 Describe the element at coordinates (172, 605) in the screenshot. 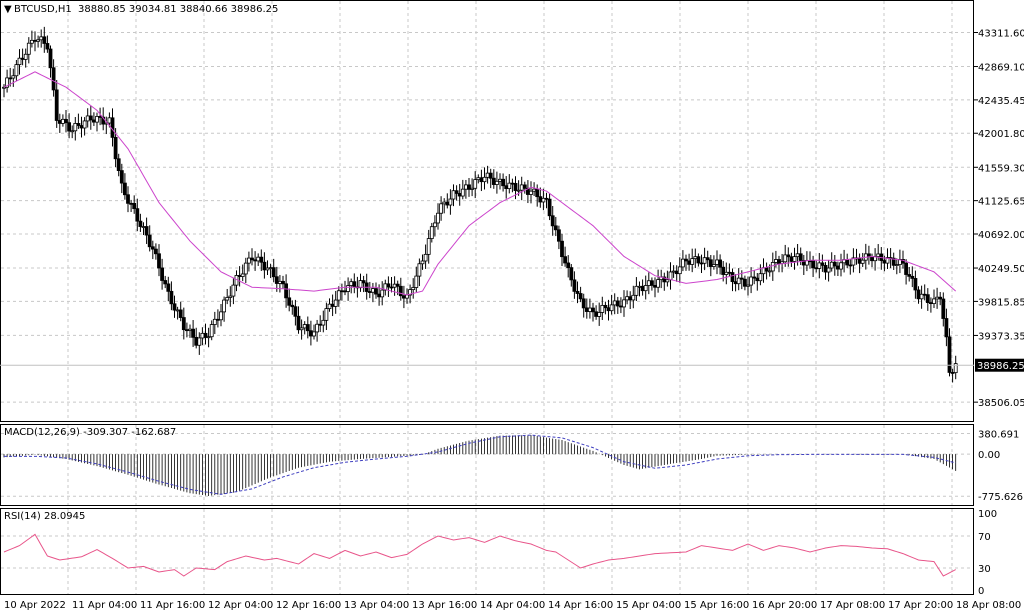

I see `time-axis-label: 11 Apr 16:00` at that location.